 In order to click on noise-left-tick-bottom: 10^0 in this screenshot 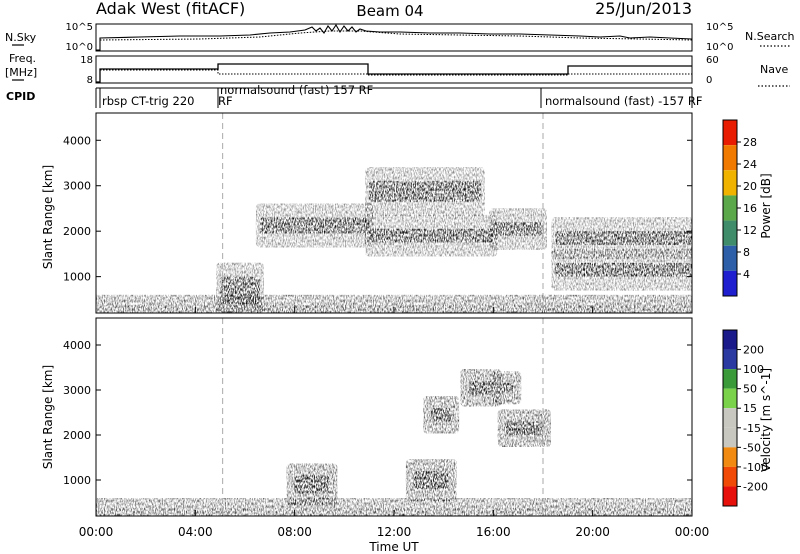, I will do `click(79, 47)`.